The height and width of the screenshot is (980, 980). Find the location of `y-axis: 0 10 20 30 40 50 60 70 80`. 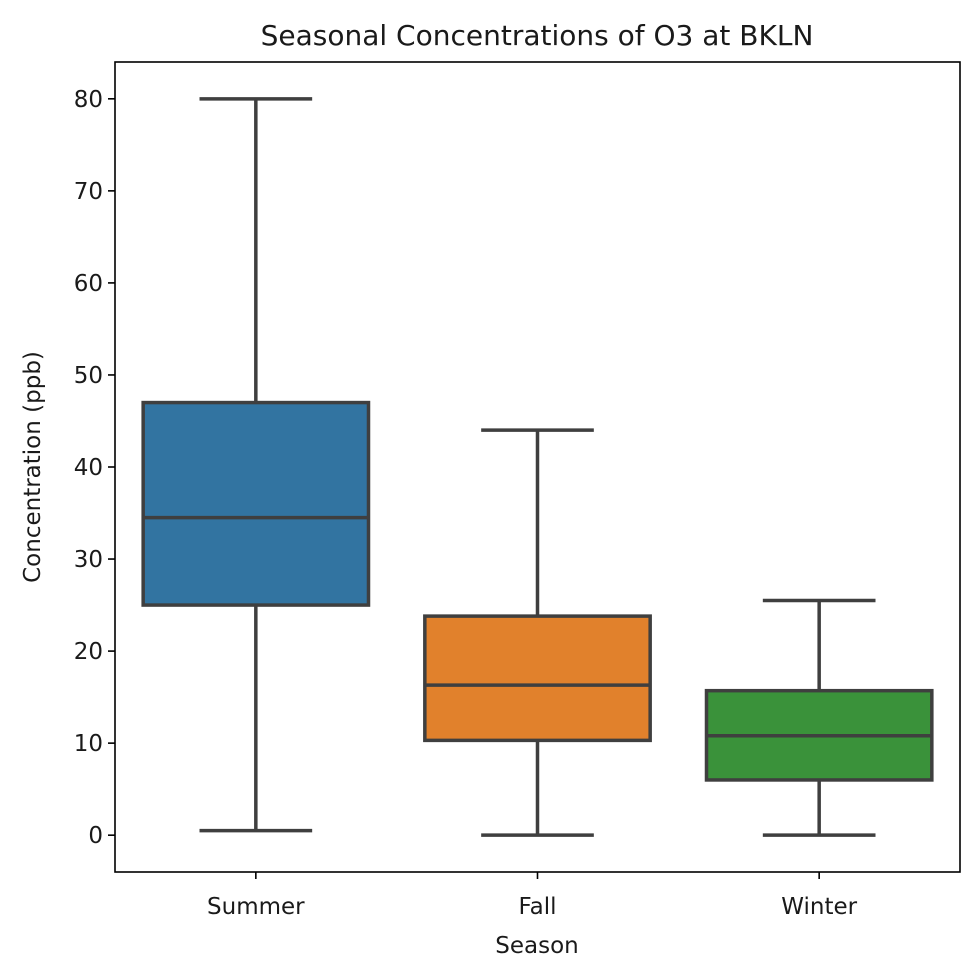

y-axis: 0 10 20 30 40 50 60 70 80 is located at coordinates (94, 468).